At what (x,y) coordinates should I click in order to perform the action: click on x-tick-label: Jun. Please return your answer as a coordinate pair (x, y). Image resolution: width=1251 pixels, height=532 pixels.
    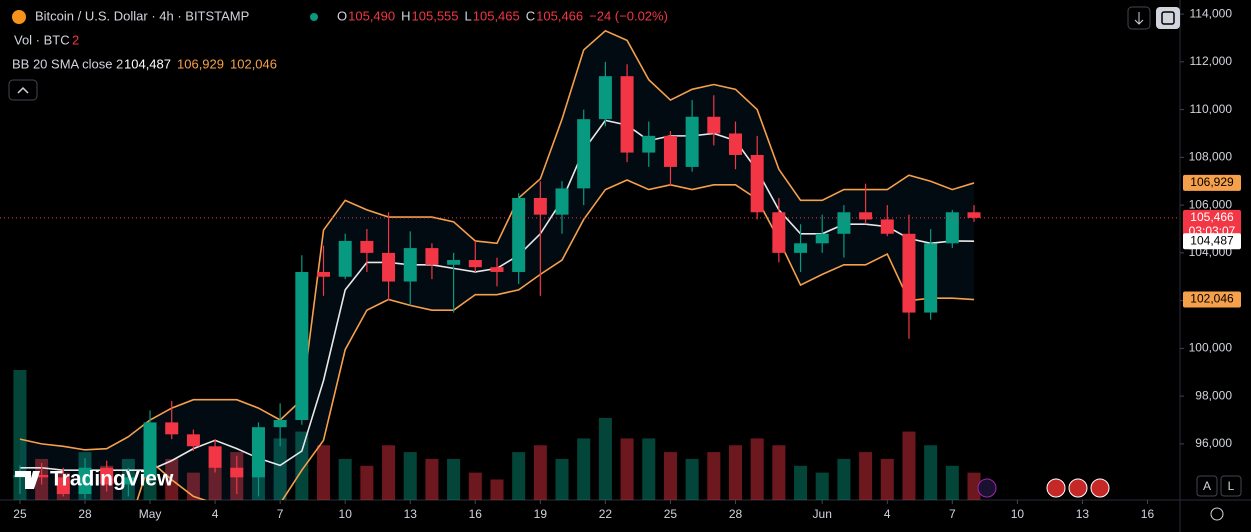
    Looking at the image, I should click on (822, 514).